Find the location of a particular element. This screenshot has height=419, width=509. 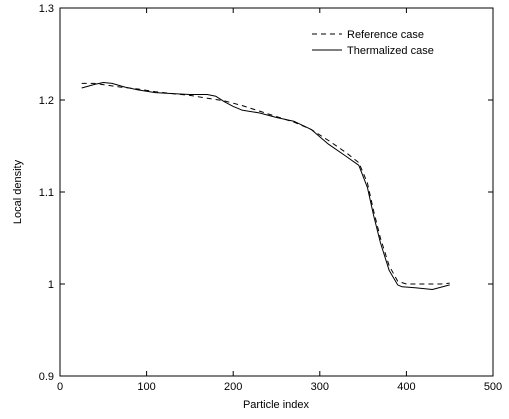

x-axis-label: Particle index is located at coordinates (276, 405).